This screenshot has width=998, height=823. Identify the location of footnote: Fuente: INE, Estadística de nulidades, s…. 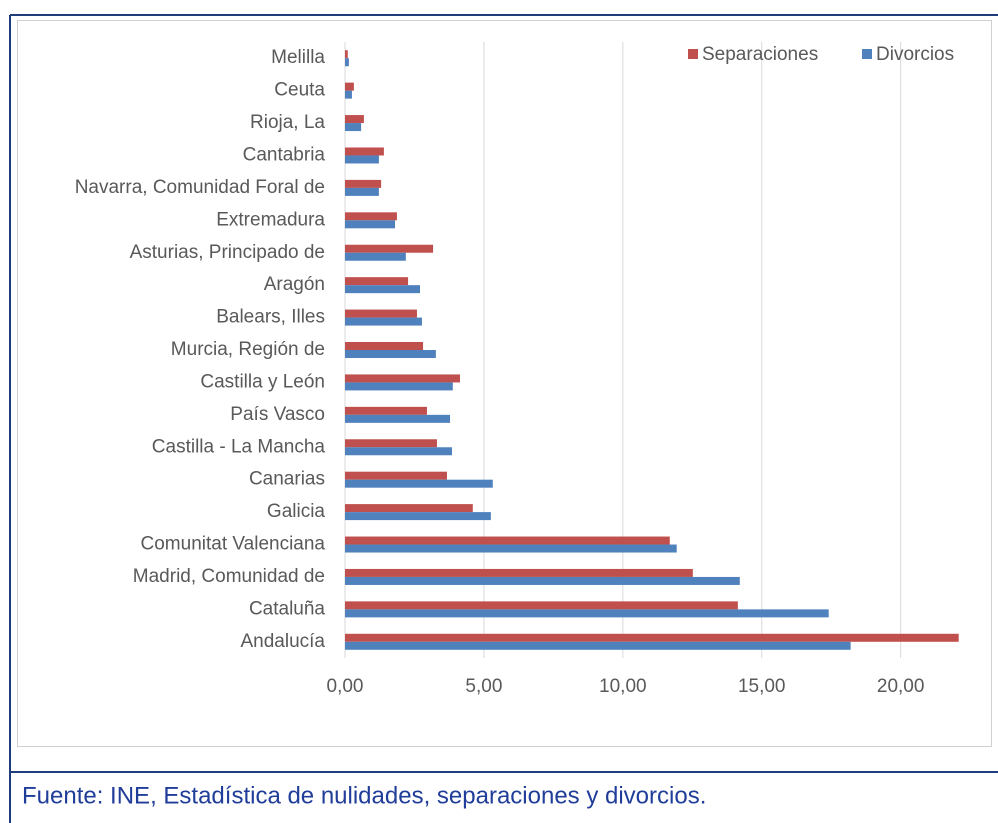
(364, 795).